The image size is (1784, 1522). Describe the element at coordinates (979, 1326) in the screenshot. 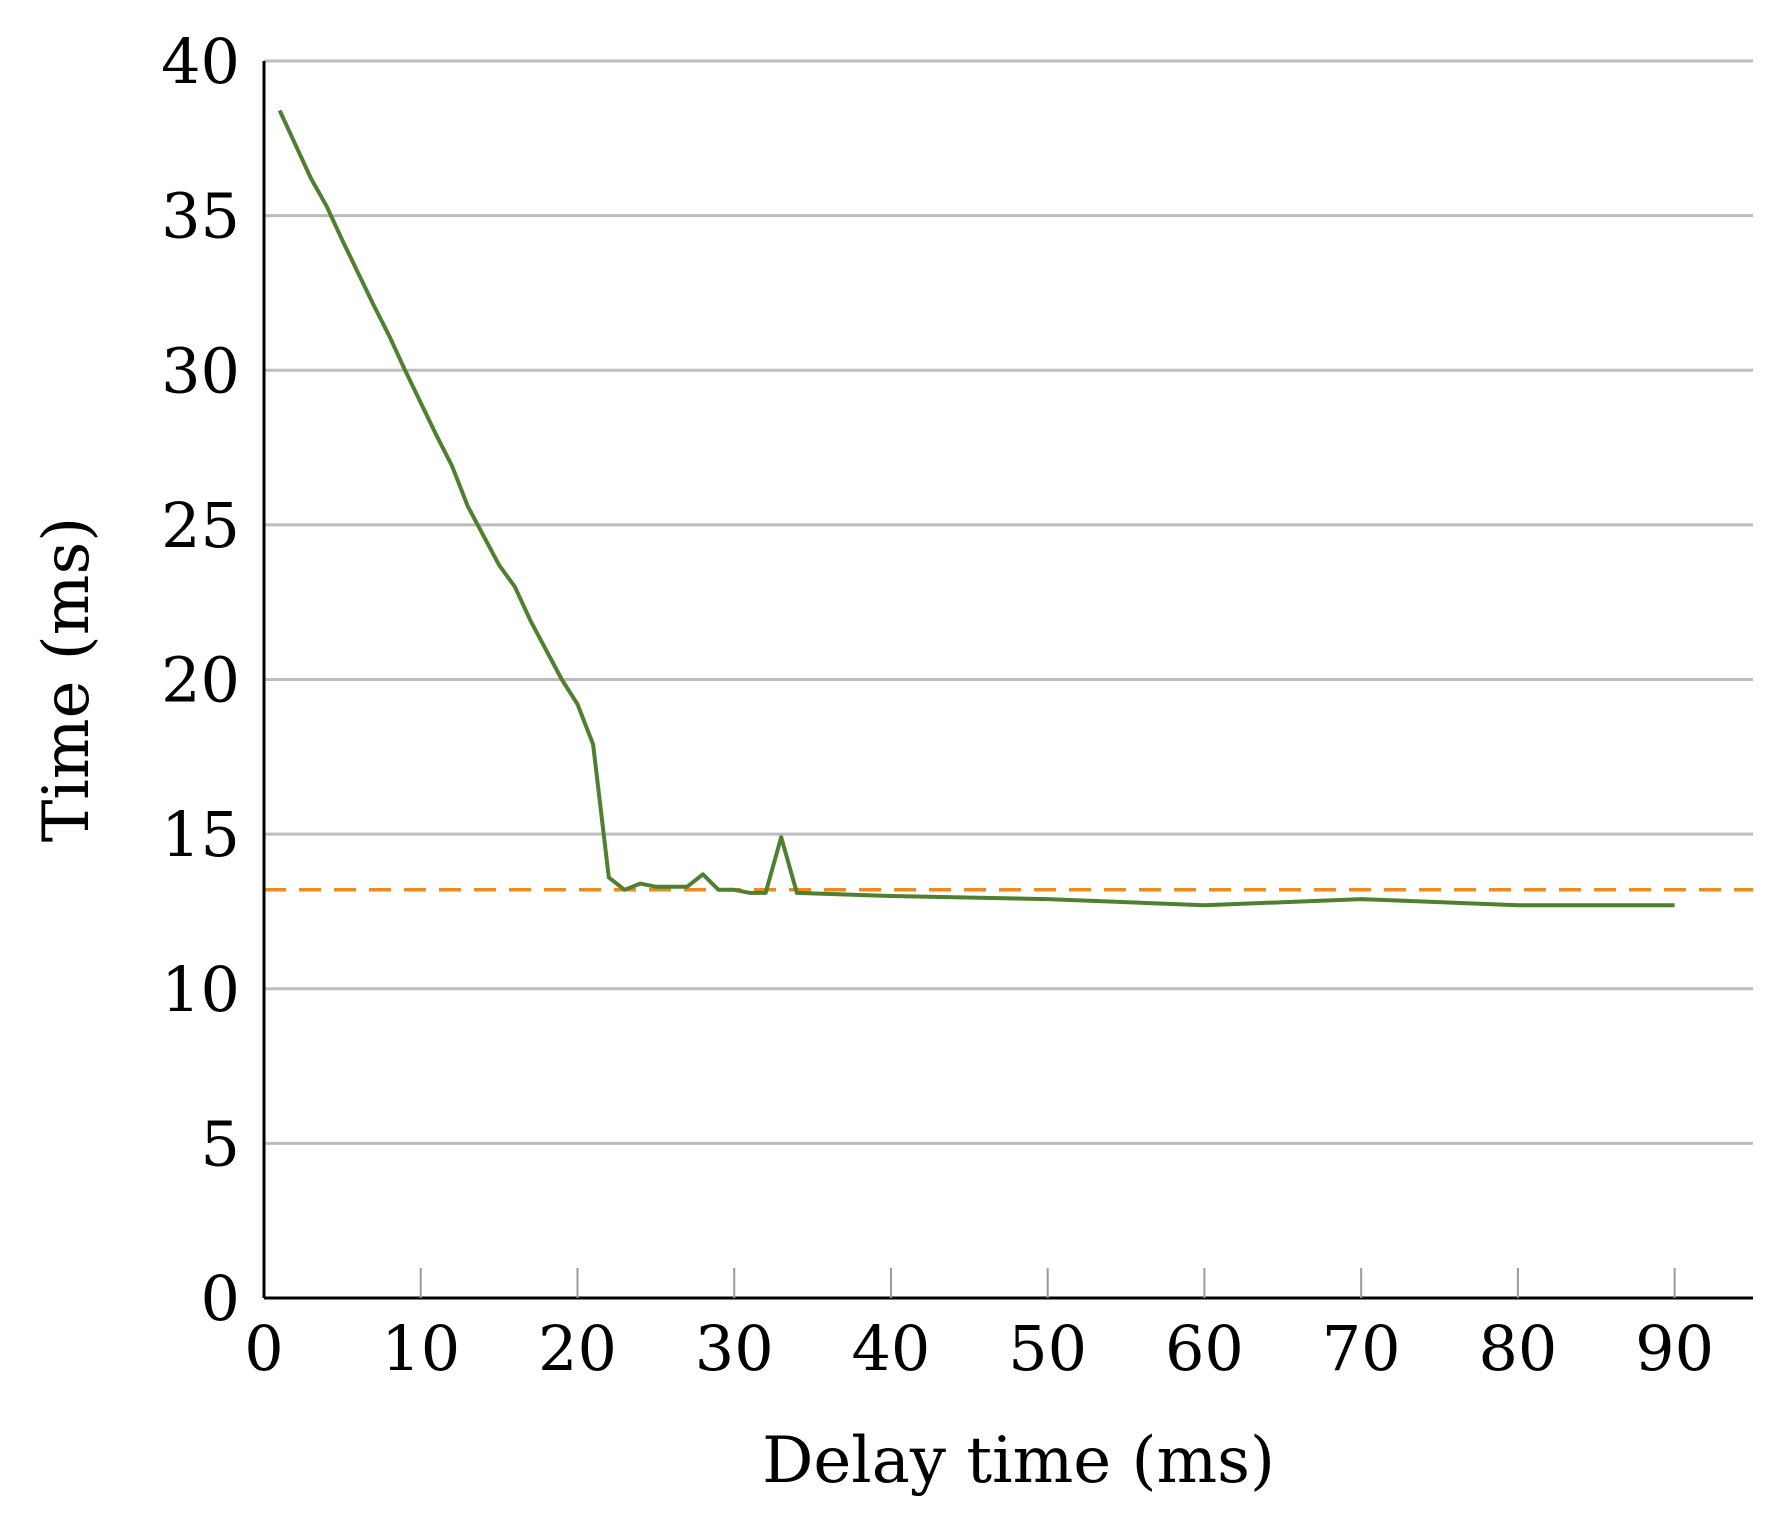

I see `x-tick-layer: 0 10 20 30 40 50 60 70 80 90` at that location.